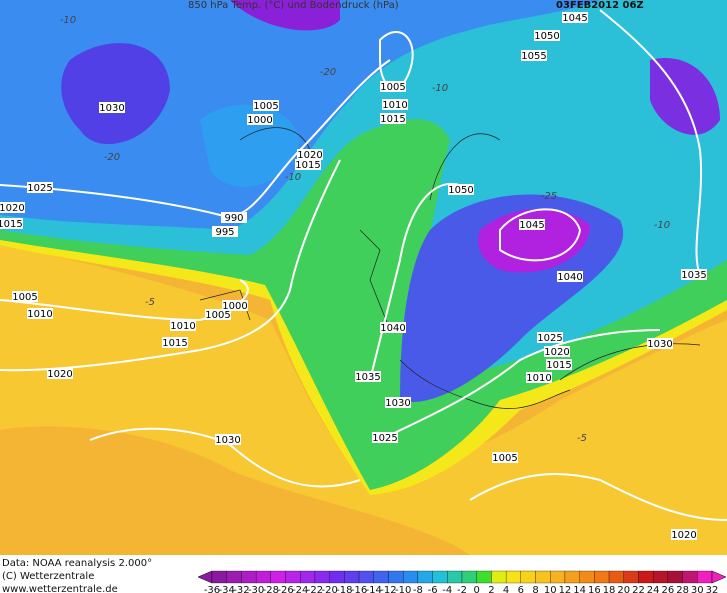 The image size is (727, 593). I want to click on colorbar-tick-label: 0, so click(477, 589).